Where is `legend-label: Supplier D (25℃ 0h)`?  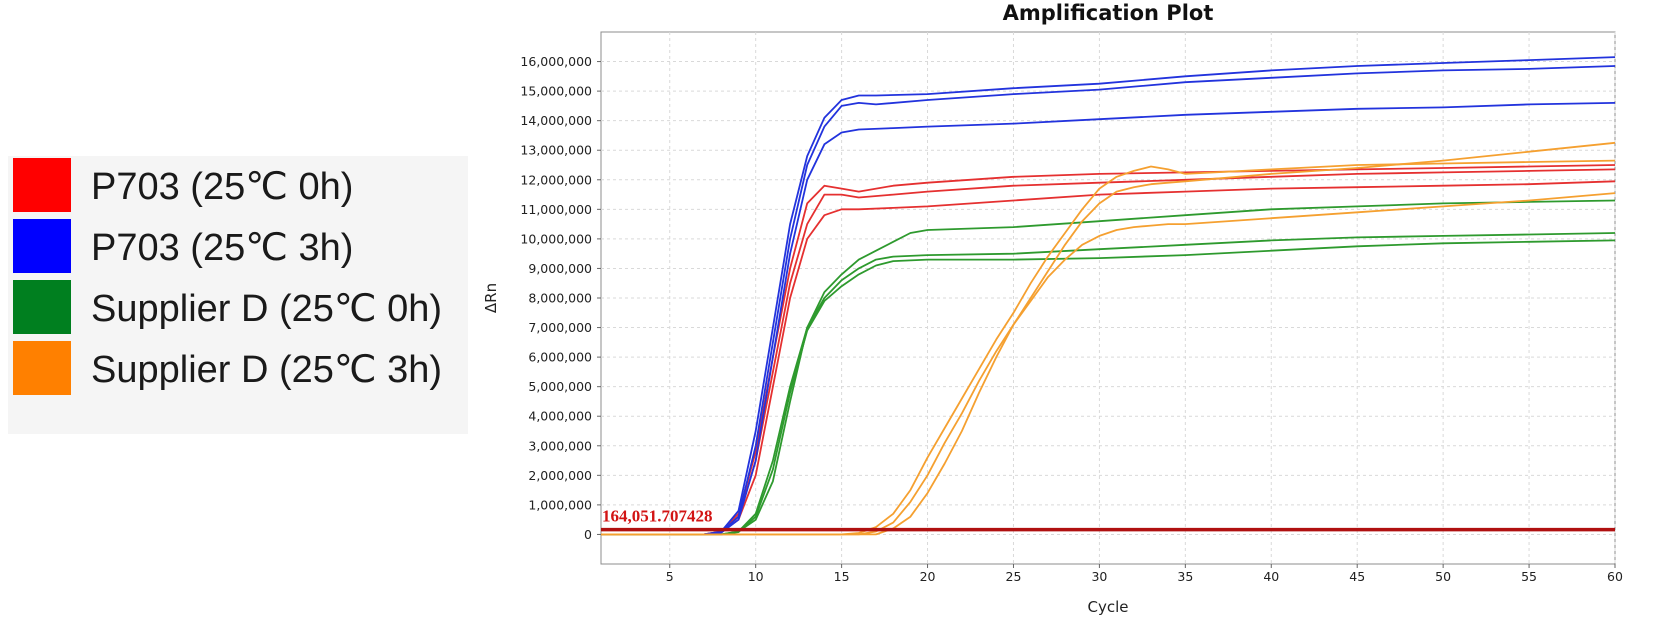 legend-label: Supplier D (25℃ 0h) is located at coordinates (267, 309).